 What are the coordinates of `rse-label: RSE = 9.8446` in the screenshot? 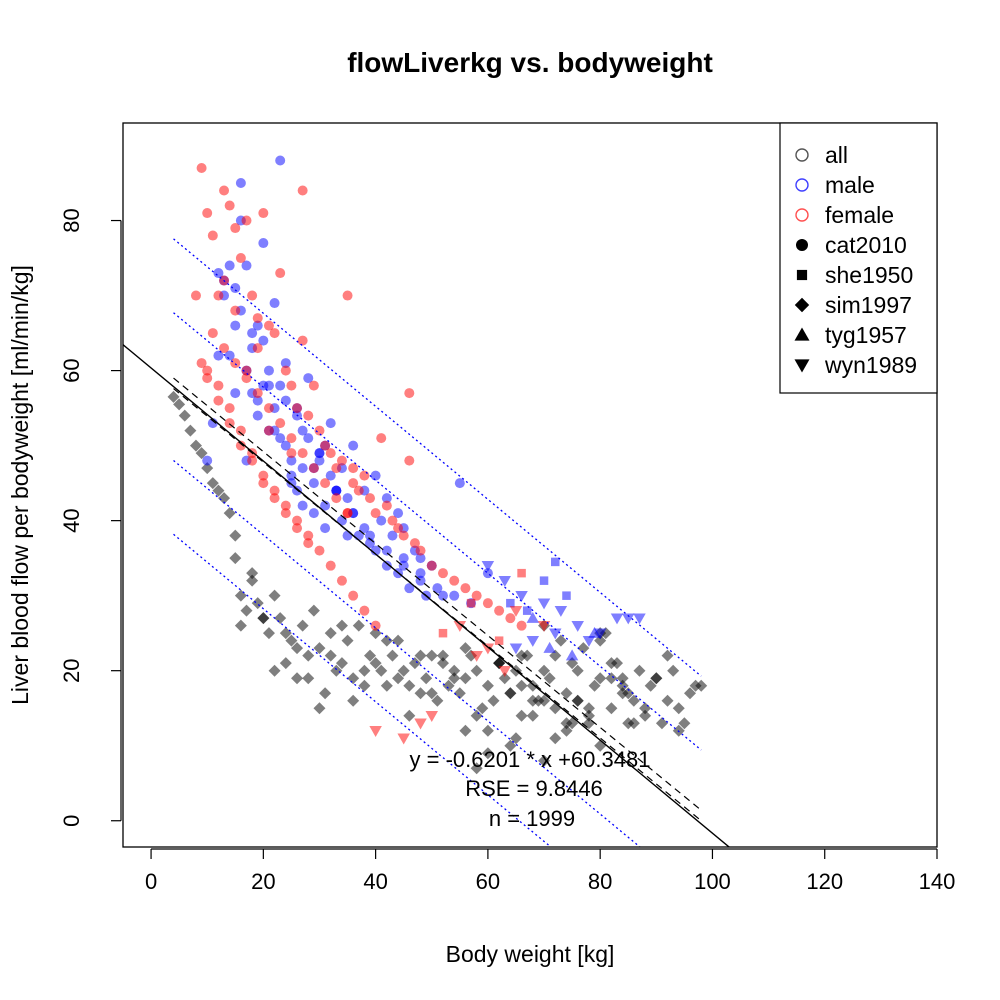 It's located at (534, 788).